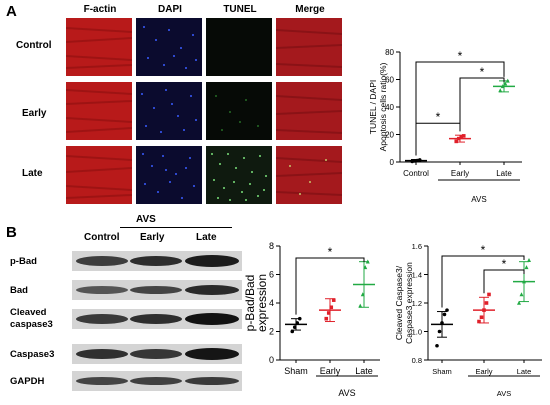 Image resolution: width=550 pixels, height=405 pixels. I want to click on y-tick-label: 4, so click(271, 303).